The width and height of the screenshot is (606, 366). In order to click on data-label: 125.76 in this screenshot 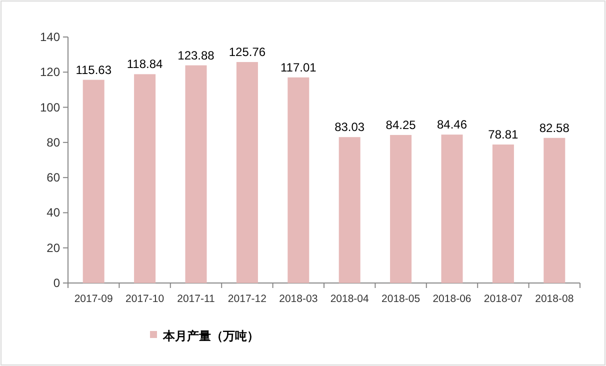, I will do `click(247, 52)`.